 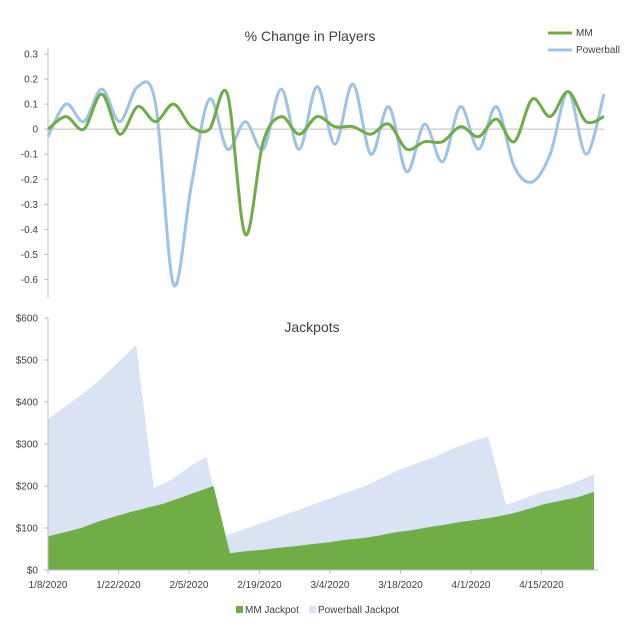 What do you see at coordinates (311, 327) in the screenshot?
I see `jackpots-chart-title: Jackpots` at bounding box center [311, 327].